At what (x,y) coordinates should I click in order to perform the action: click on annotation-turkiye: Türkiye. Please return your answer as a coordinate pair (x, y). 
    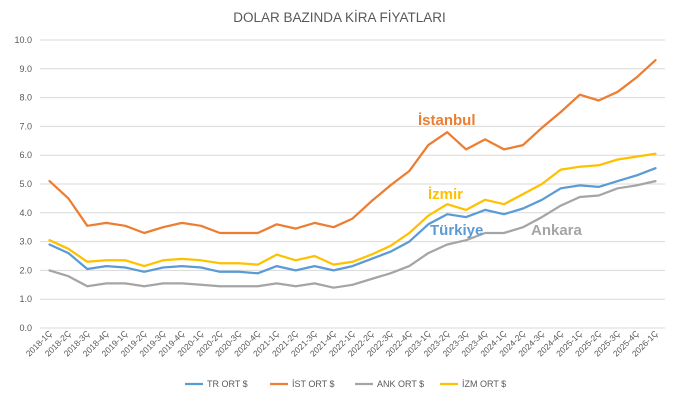
    Looking at the image, I should click on (456, 230).